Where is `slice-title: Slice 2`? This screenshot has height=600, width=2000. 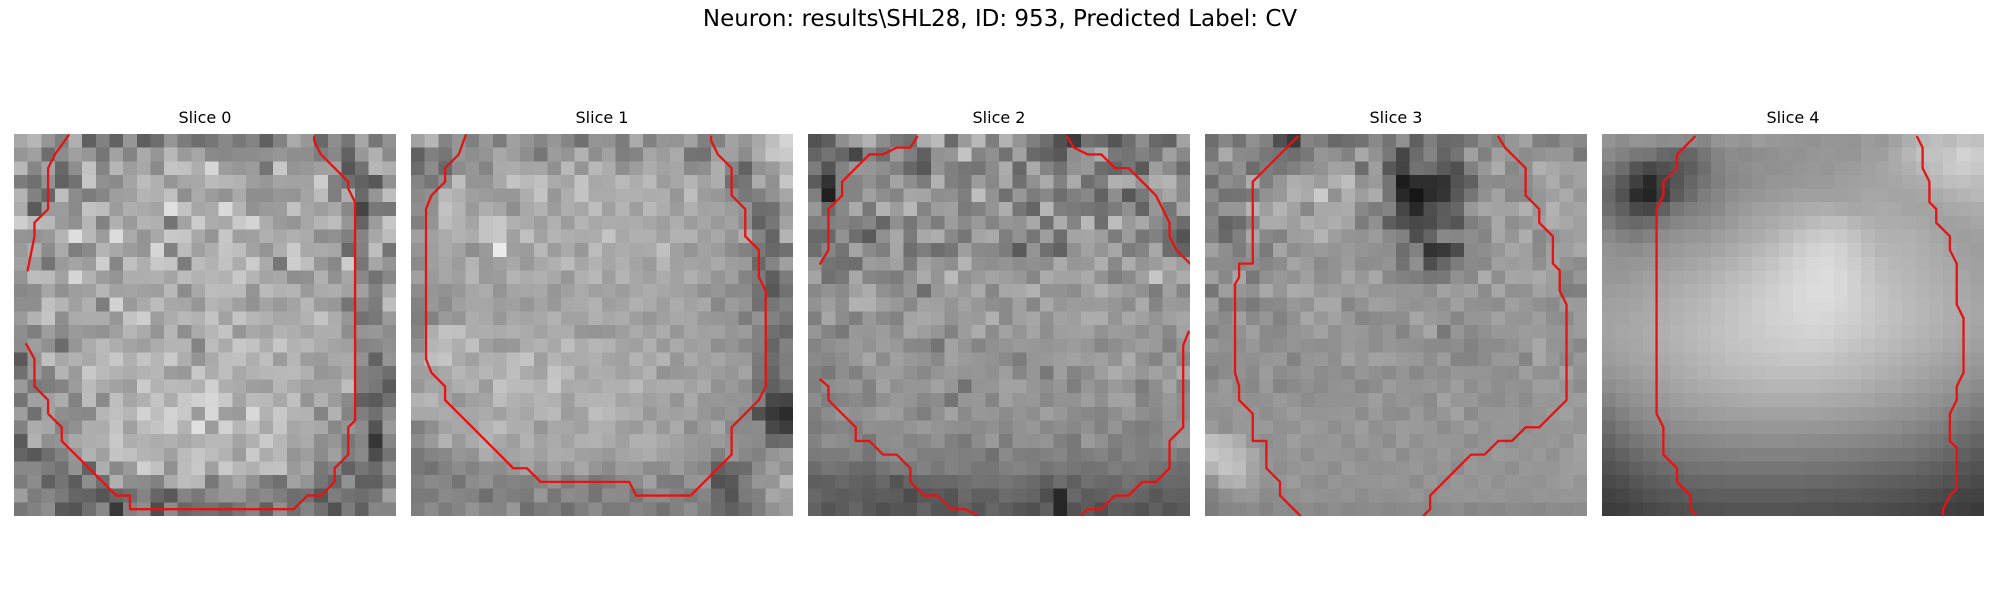 slice-title: Slice 2 is located at coordinates (999, 117).